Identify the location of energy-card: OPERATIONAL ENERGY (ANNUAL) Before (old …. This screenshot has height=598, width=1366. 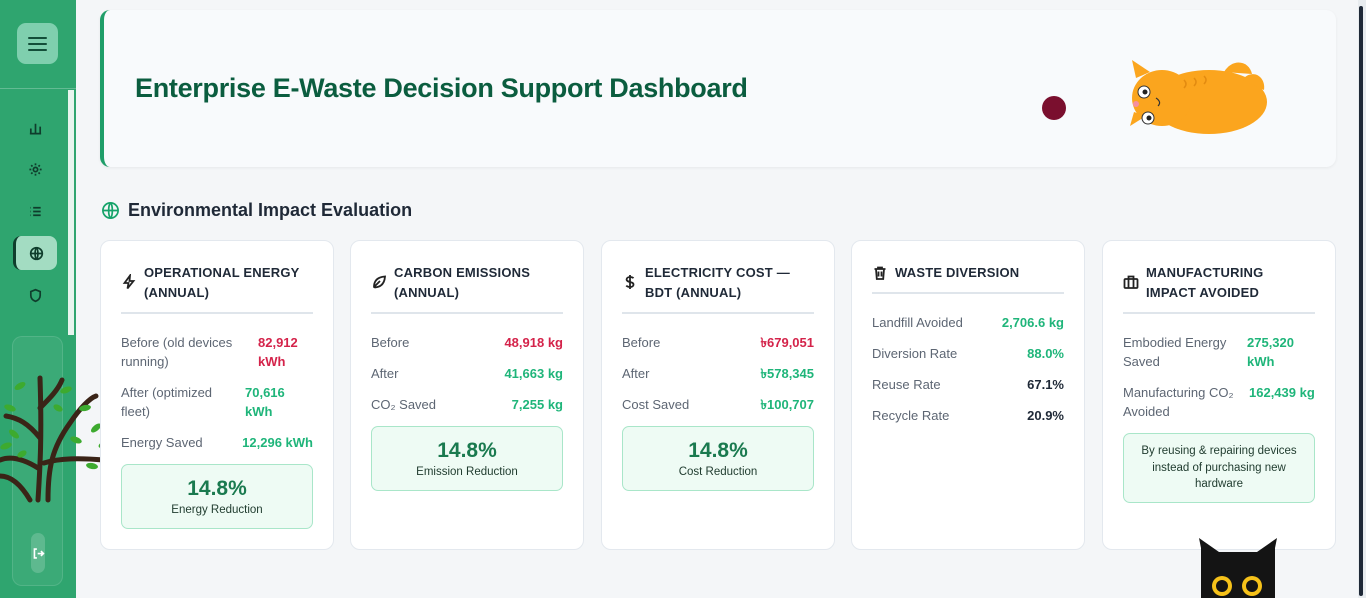
(217, 395).